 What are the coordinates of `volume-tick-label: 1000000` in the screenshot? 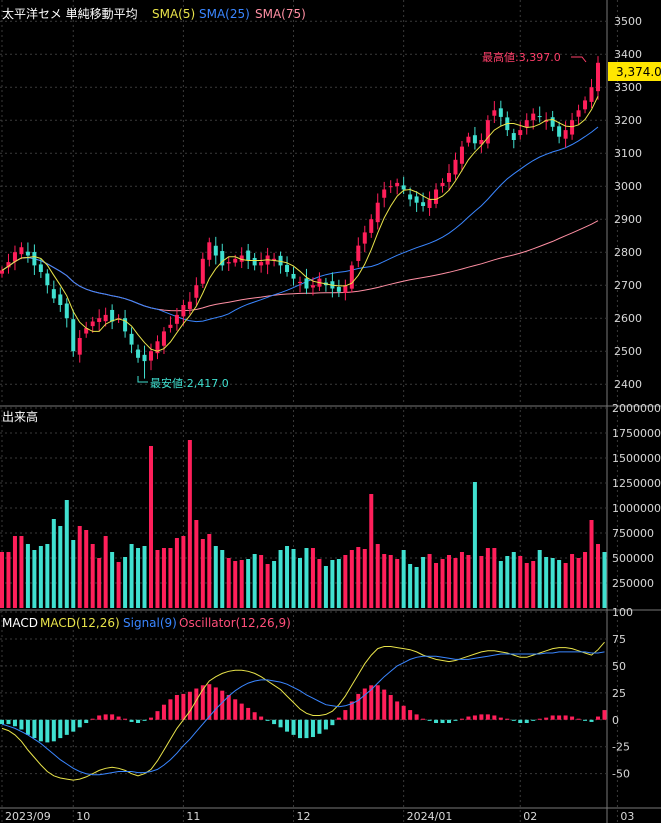 It's located at (636, 508).